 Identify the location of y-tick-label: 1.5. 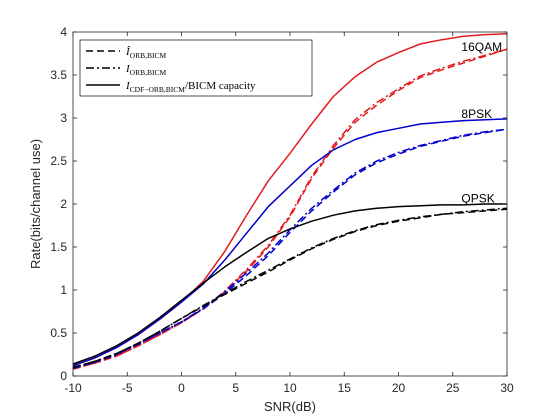
(58, 247).